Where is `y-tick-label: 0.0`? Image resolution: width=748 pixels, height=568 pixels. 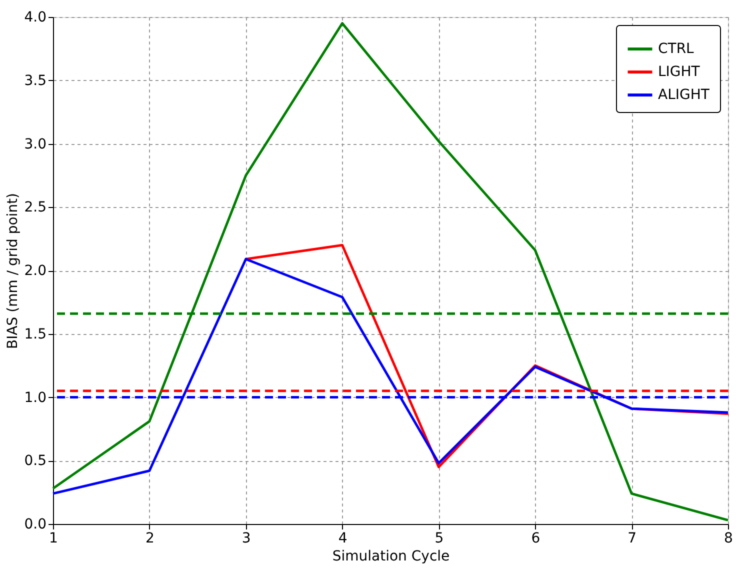 y-tick-label: 0.0 is located at coordinates (35, 524).